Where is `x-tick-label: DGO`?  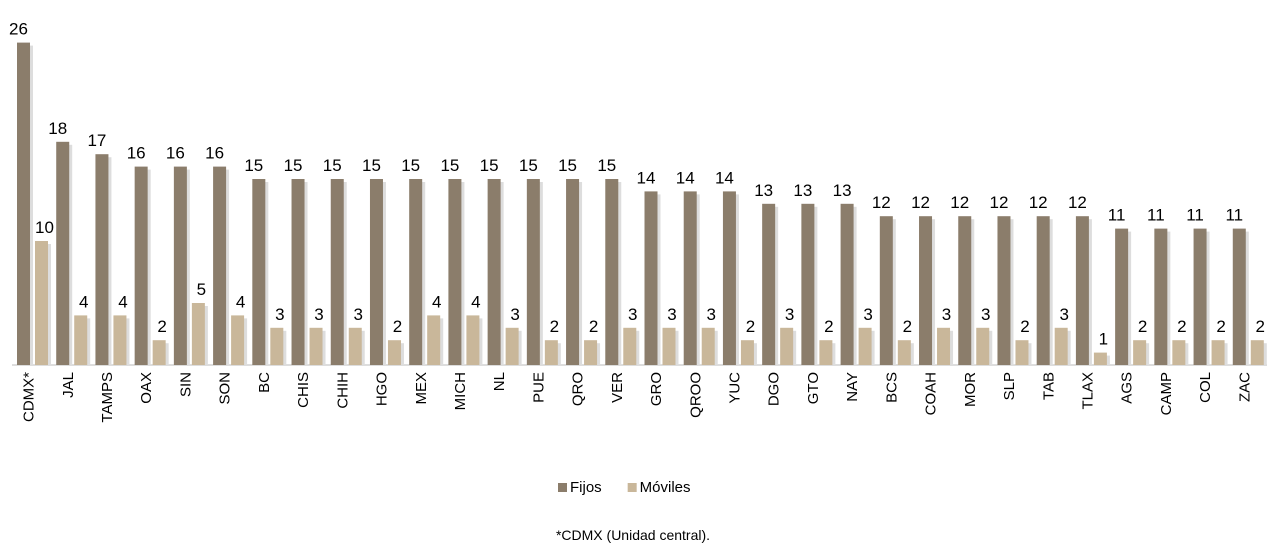 x-tick-label: DGO is located at coordinates (774, 389).